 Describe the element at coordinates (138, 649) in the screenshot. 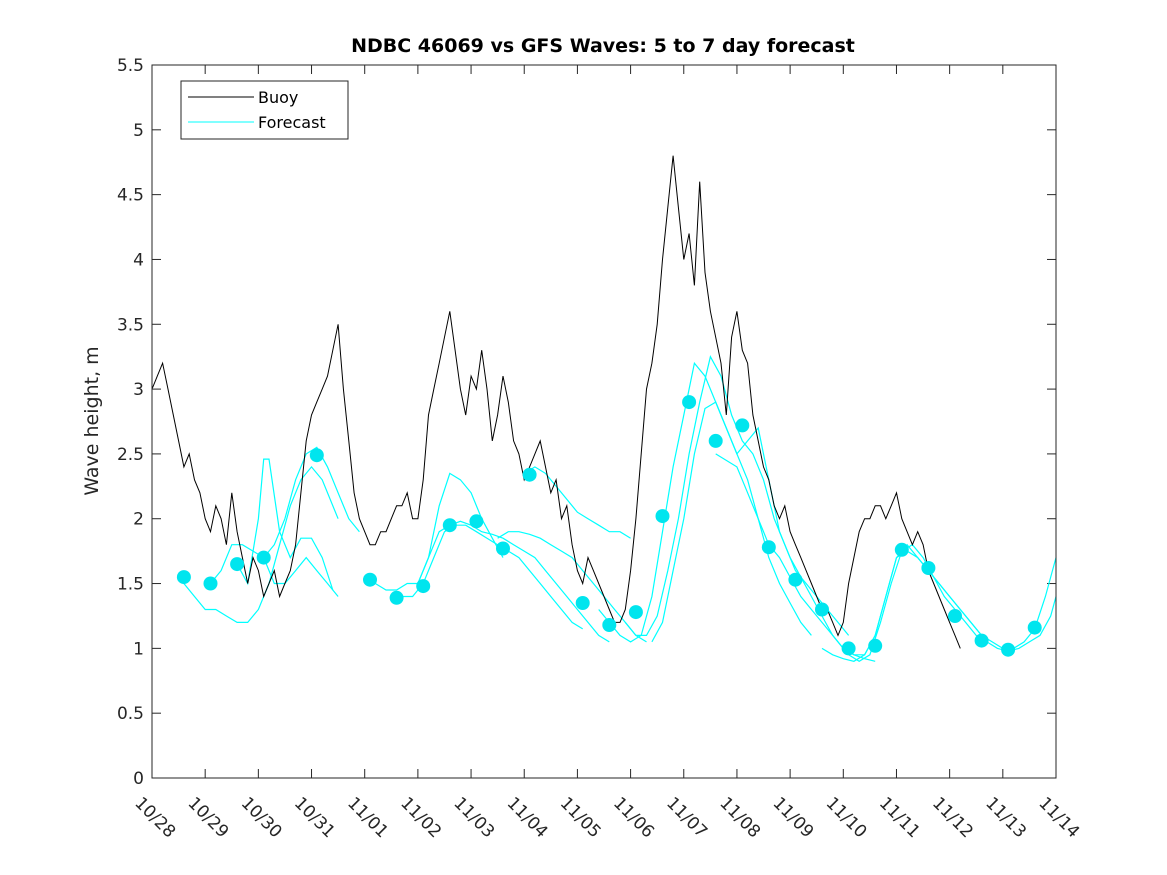

I see `y-tick-label: 1` at that location.